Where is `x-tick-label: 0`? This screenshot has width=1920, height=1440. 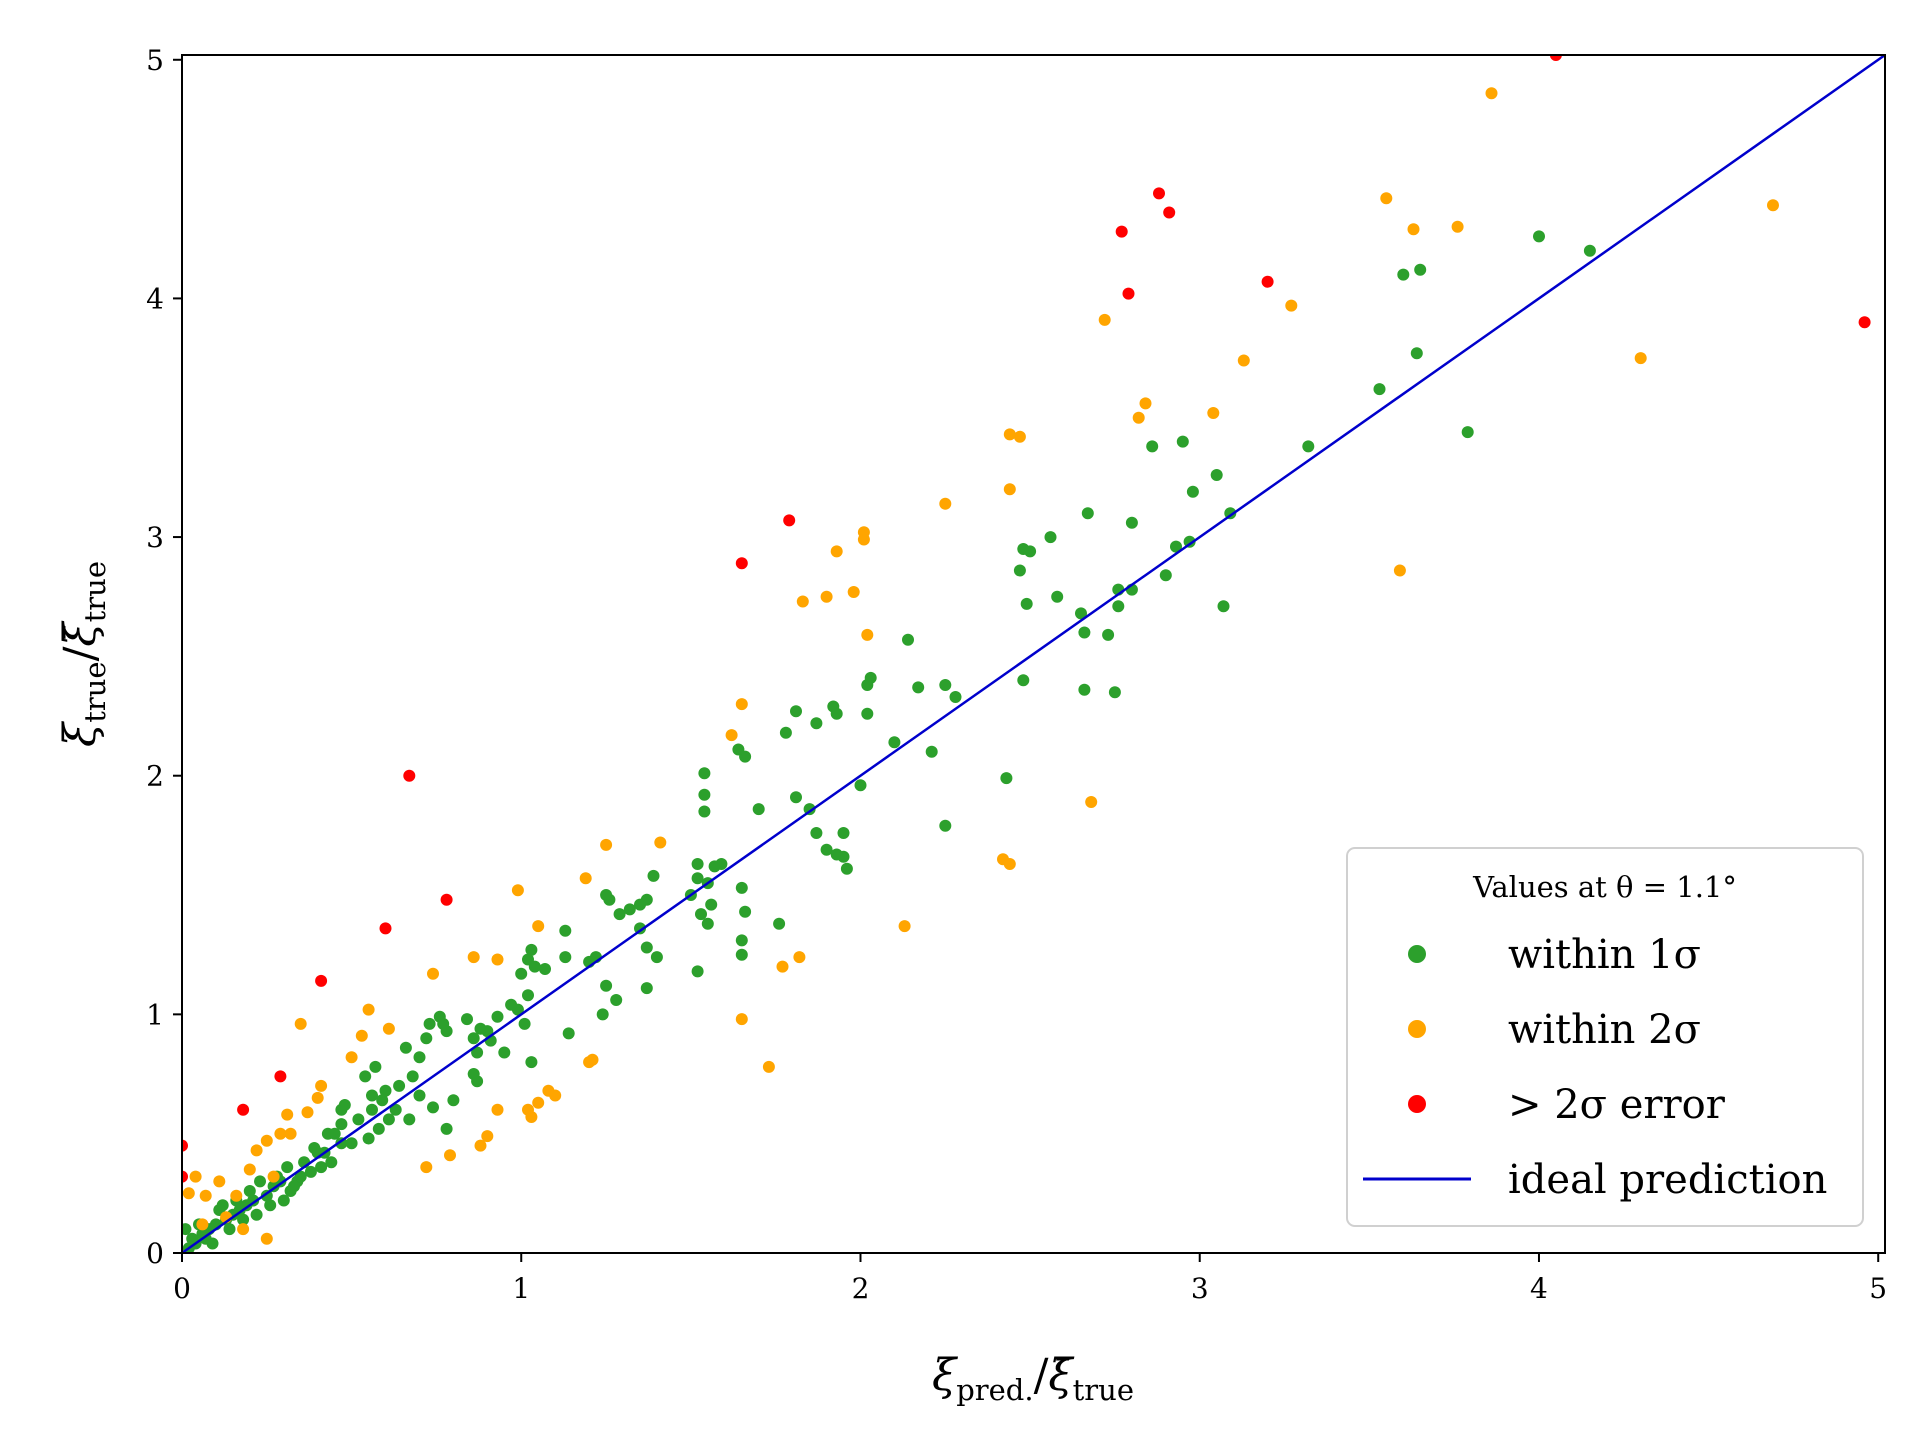
x-tick-label: 0 is located at coordinates (182, 1288).